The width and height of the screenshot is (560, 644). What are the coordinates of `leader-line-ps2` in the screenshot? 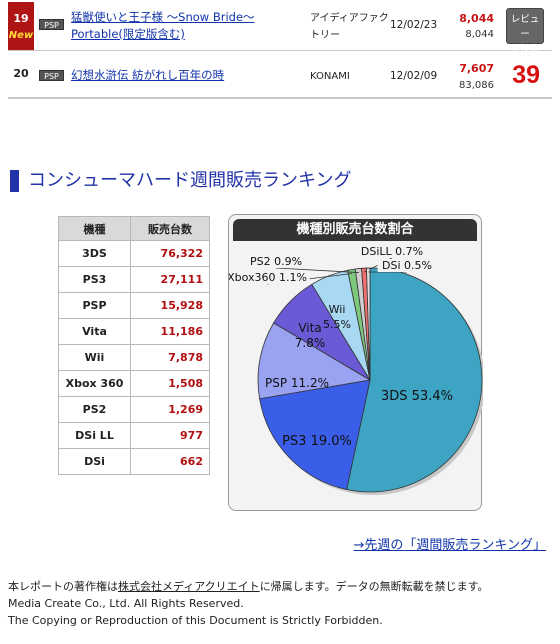 It's located at (317, 270).